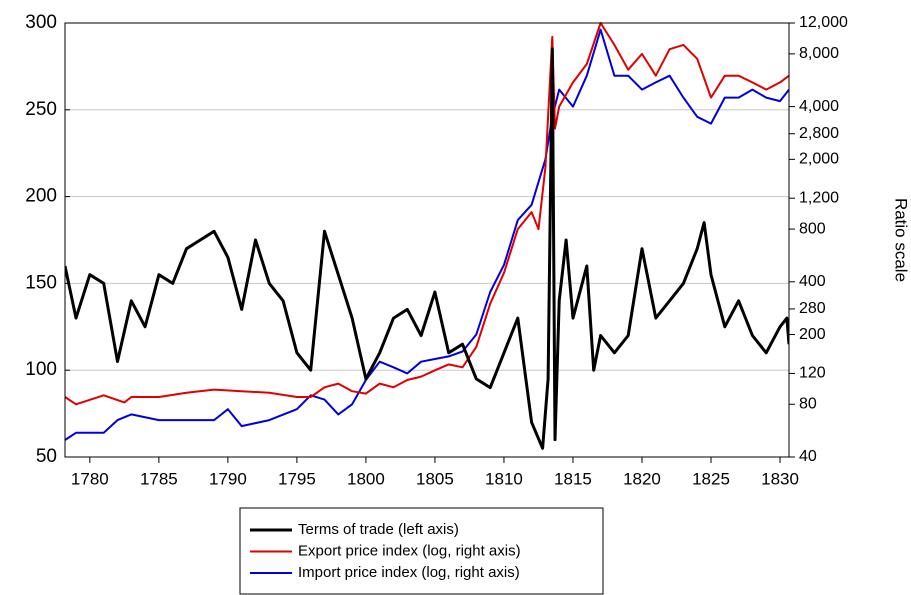  I want to click on y2-tick-label: 12,000, so click(823, 22).